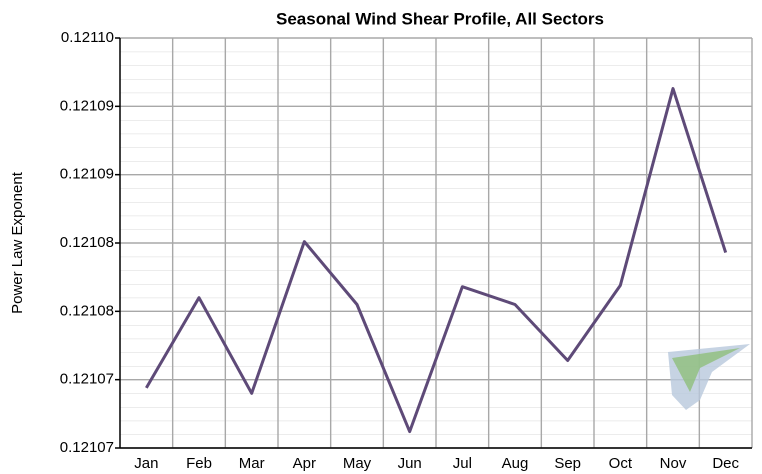  I want to click on x-tick-label: Aug, so click(515, 463).